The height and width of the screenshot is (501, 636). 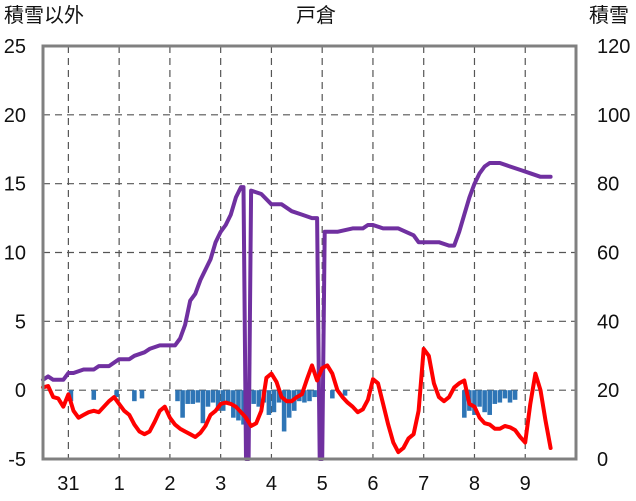 What do you see at coordinates (474, 484) in the screenshot?
I see `x-tick-label: 8` at bounding box center [474, 484].